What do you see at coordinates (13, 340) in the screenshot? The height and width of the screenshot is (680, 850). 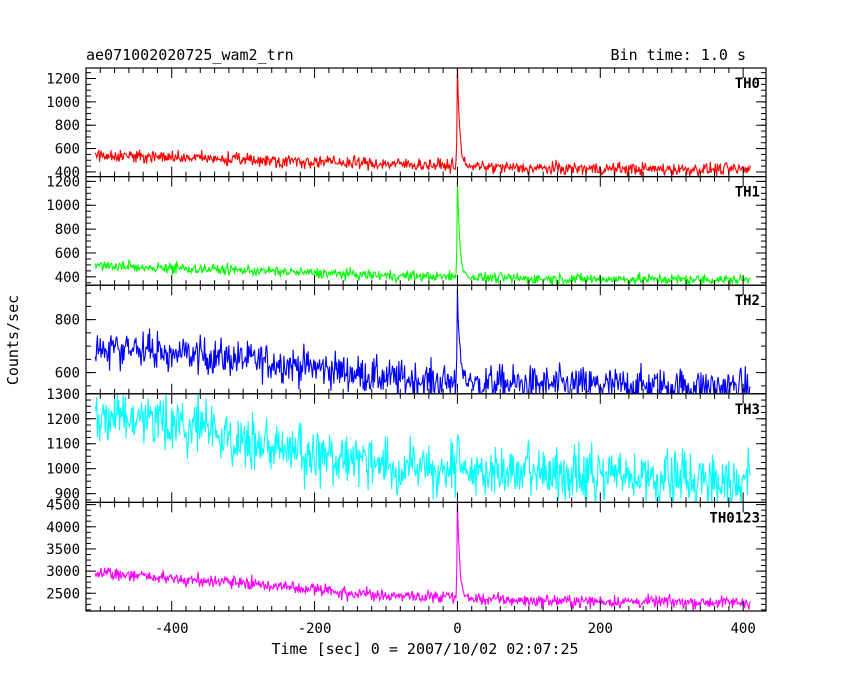 I see `y-axis-label: Counts/sec` at bounding box center [13, 340].